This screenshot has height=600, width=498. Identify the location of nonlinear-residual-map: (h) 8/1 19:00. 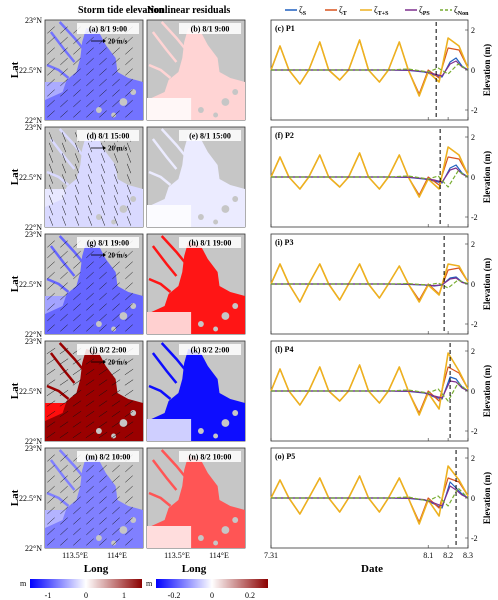
(196, 284).